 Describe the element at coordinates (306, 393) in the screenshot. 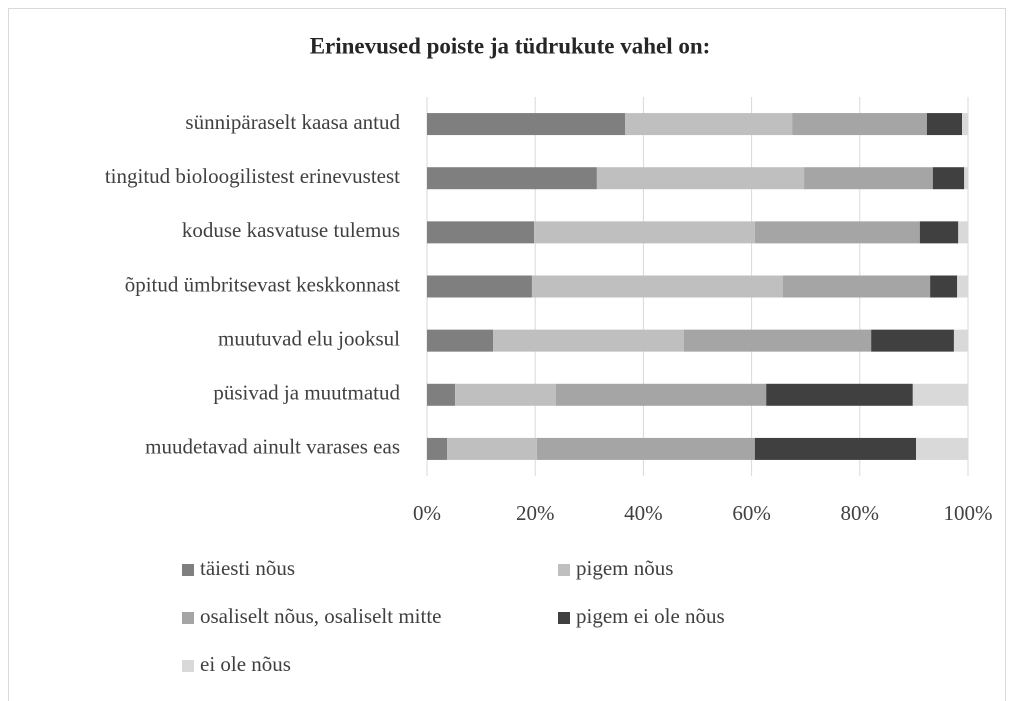

I see `y-tick-label: püsivad ja muutmatud` at that location.